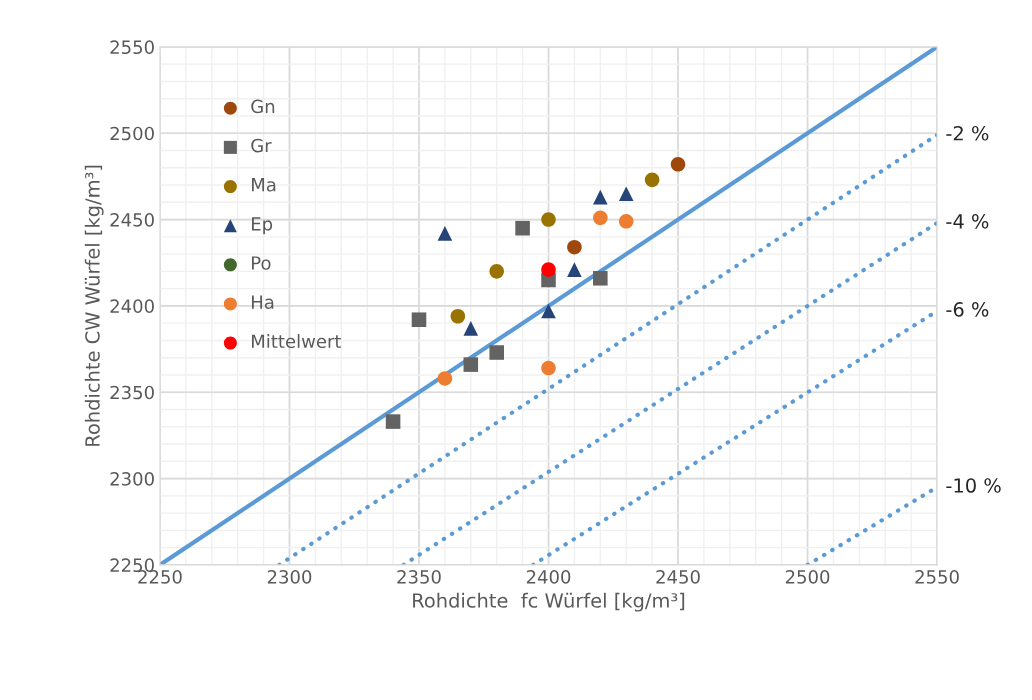  I want to click on series-label: -6 %, so click(967, 309).